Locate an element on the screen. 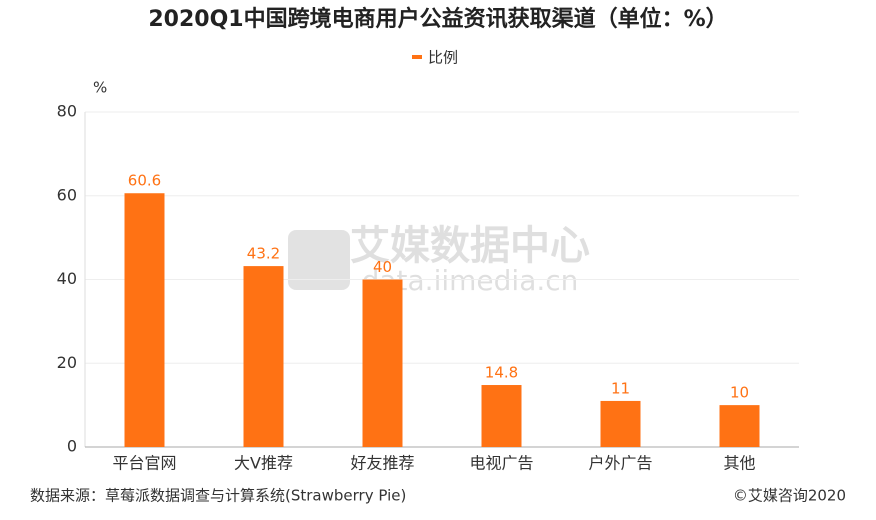 This screenshot has width=876, height=520. x-tick-label: 电视广告 is located at coordinates (501, 463).